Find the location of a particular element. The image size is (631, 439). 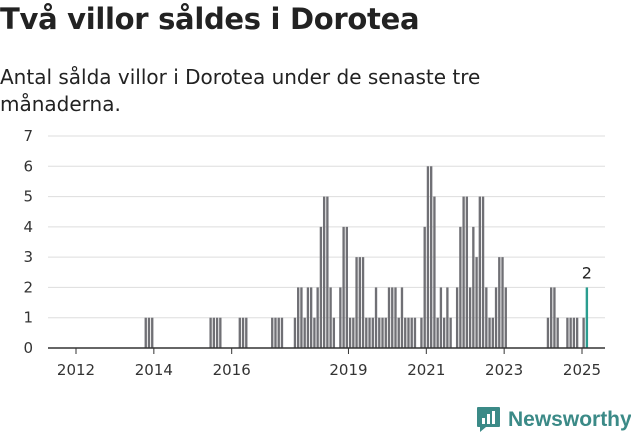

x-axis-ticks: 2012 2014 2016 2019 2021 2023 2025 is located at coordinates (329, 363).